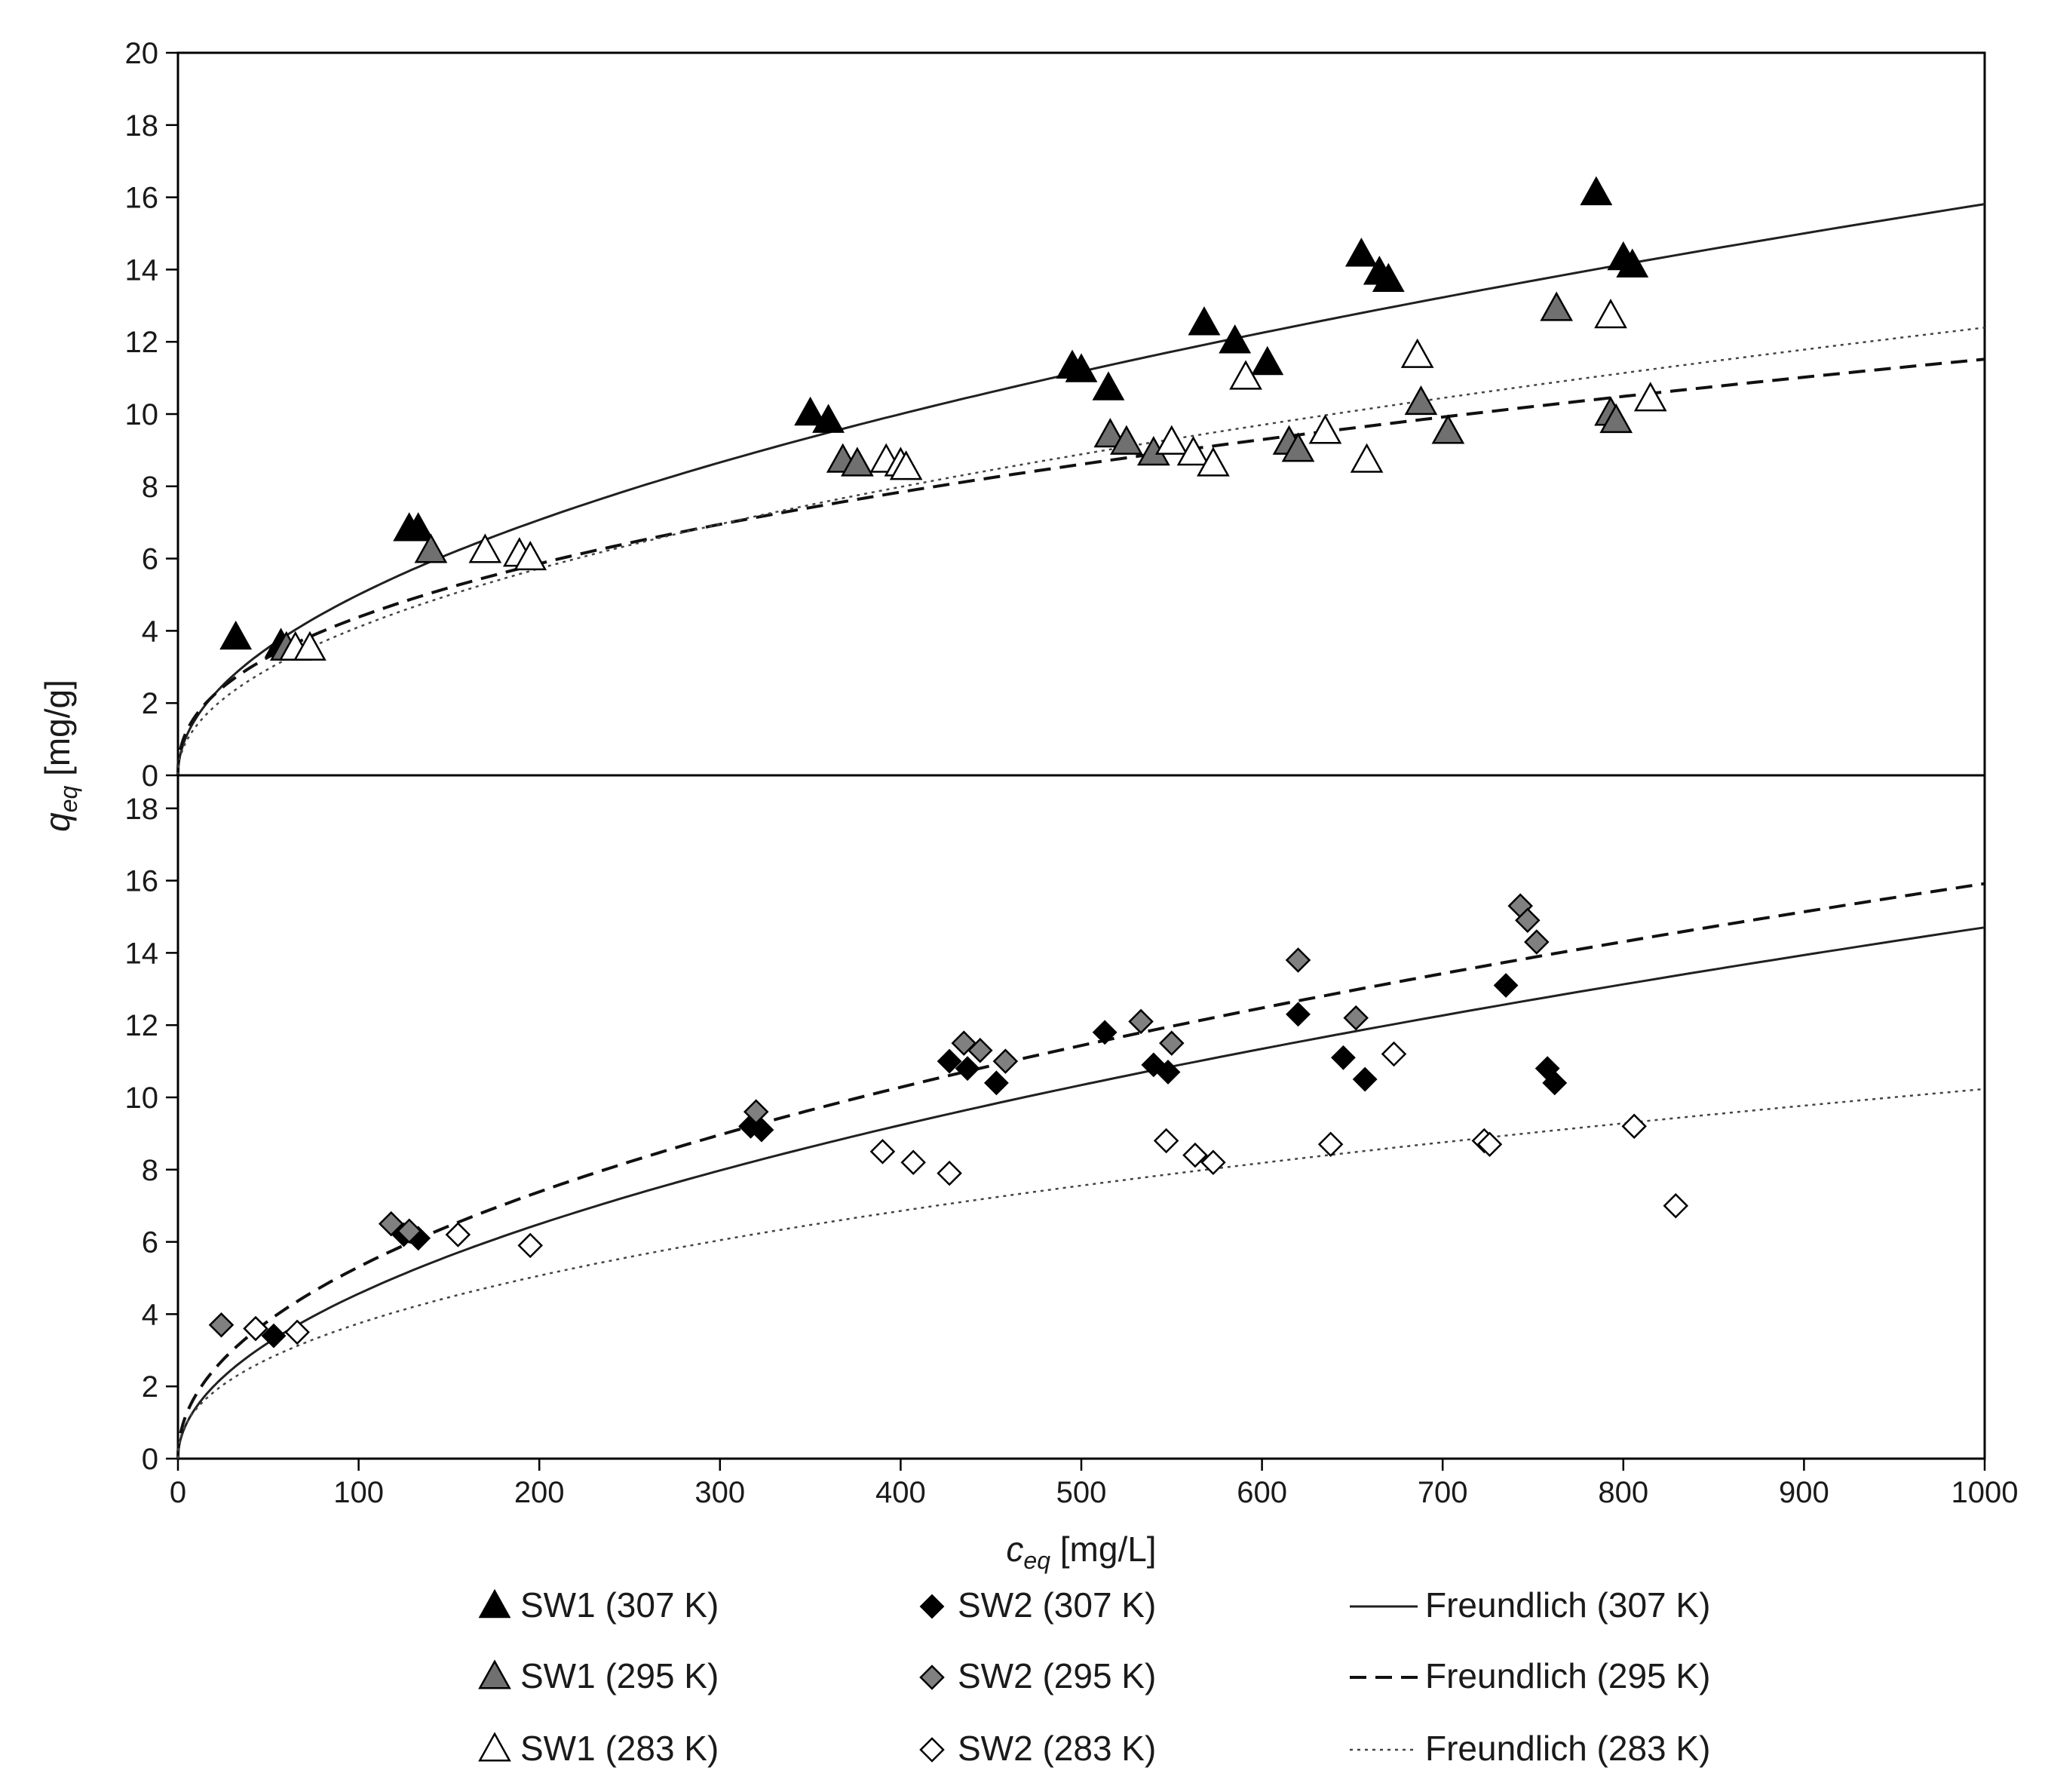 The image size is (2045, 1792). I want to click on y-axis-title-unit: [mg/g], so click(57, 733).